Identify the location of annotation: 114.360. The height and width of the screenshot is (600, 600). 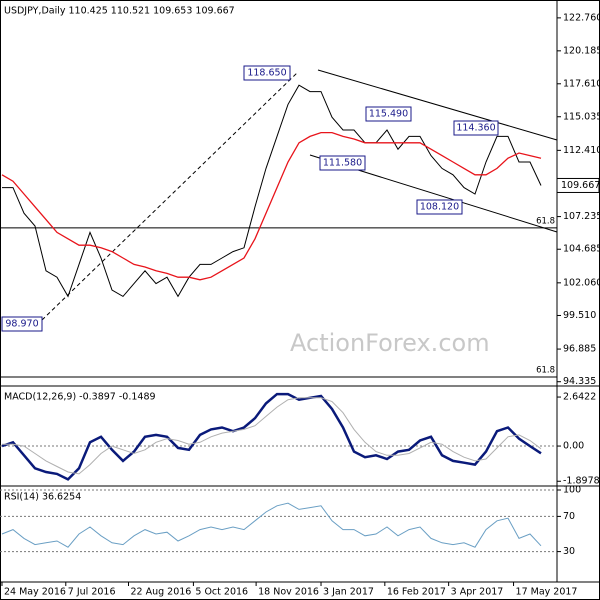
(475, 128).